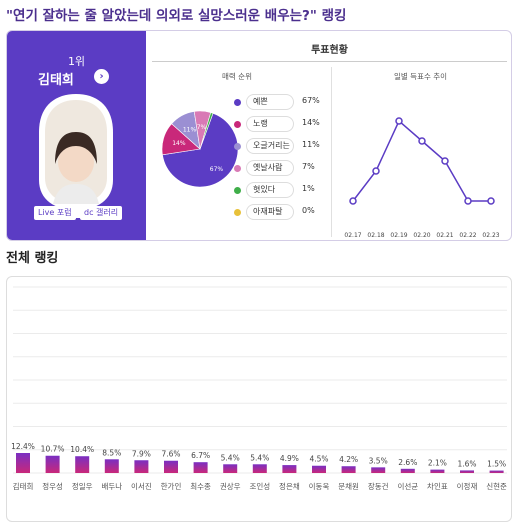 The image size is (520, 526). Describe the element at coordinates (55, 213) in the screenshot. I see `live-forum-button: Live 포럼` at that location.